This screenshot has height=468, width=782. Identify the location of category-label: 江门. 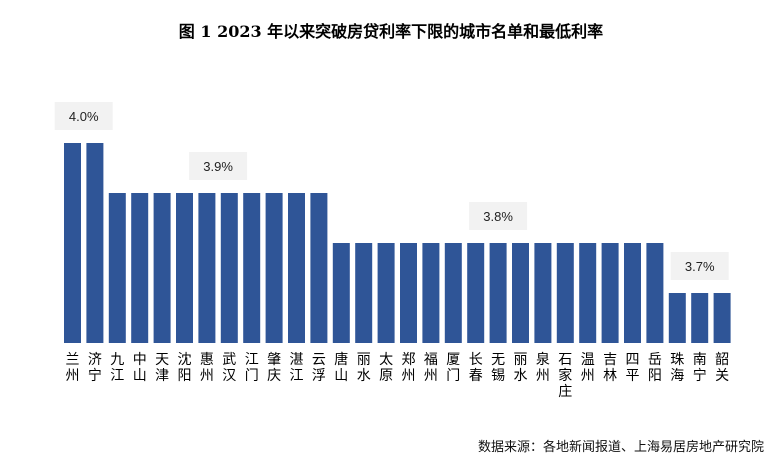
(252, 368).